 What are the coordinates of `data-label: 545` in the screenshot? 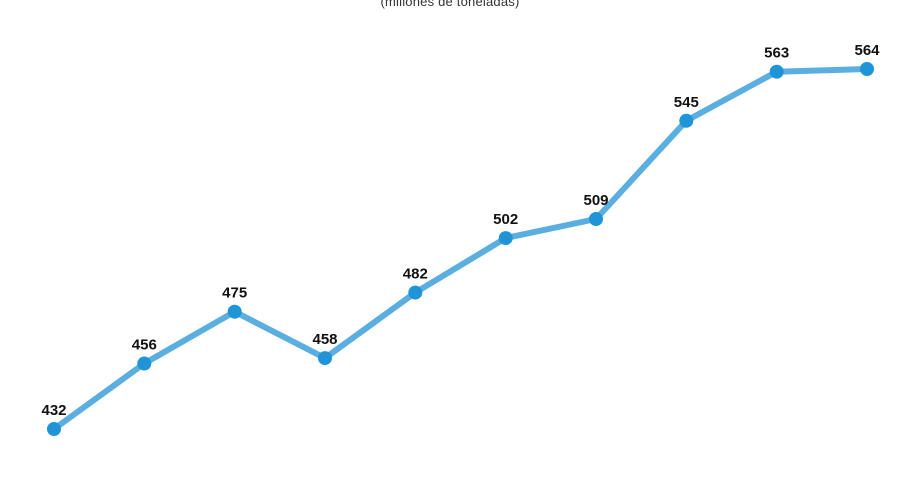 It's located at (686, 102).